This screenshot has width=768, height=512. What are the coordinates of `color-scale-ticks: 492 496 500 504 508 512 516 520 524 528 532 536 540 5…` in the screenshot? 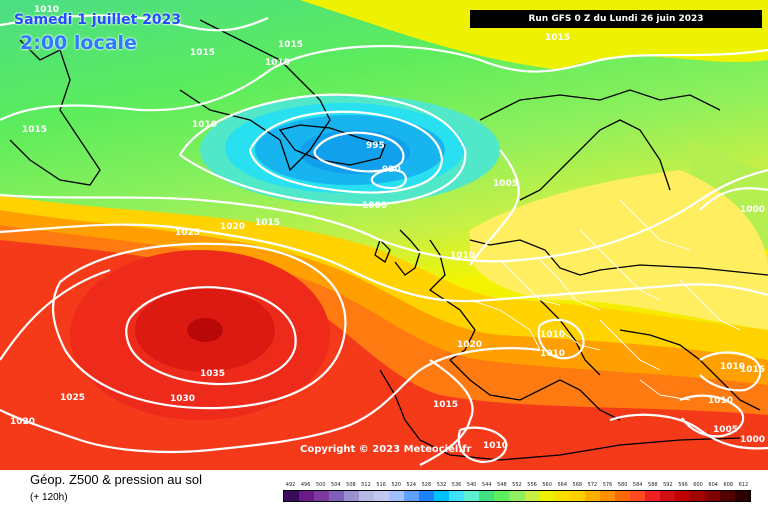 It's located at (517, 485).